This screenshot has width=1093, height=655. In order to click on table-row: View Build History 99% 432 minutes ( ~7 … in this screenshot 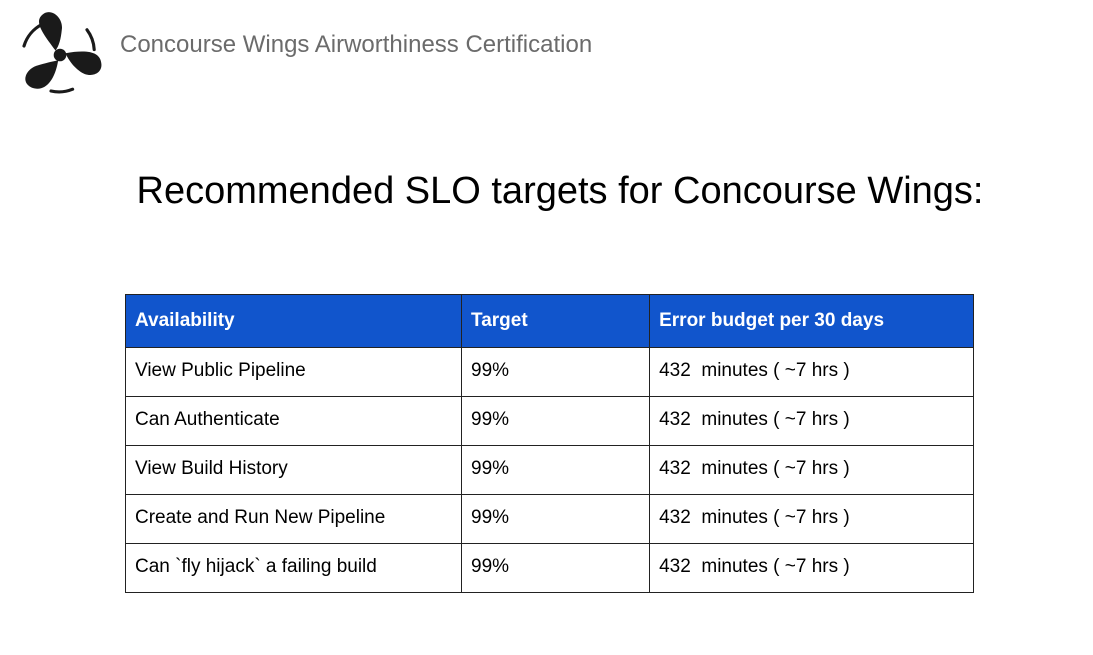, I will do `click(549, 470)`.